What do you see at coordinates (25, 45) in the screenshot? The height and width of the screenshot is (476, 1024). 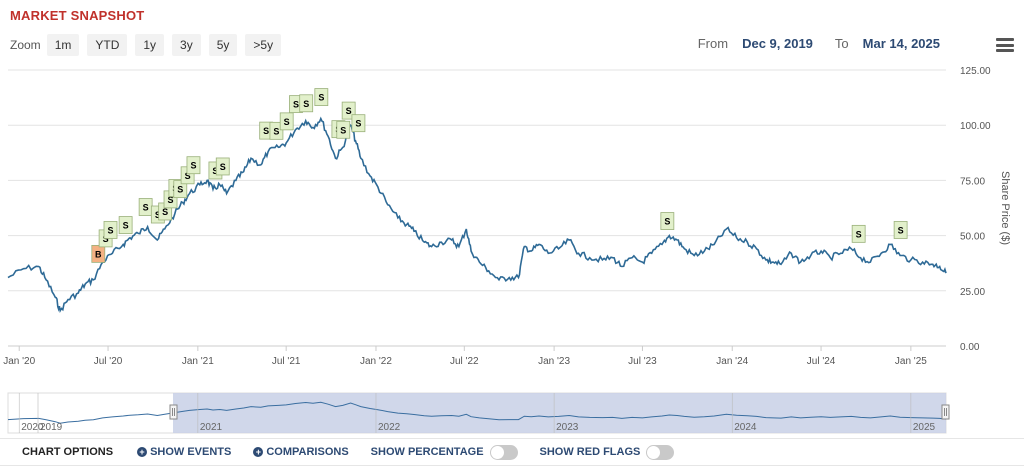 I see `zoom-label: Zoom` at bounding box center [25, 45].